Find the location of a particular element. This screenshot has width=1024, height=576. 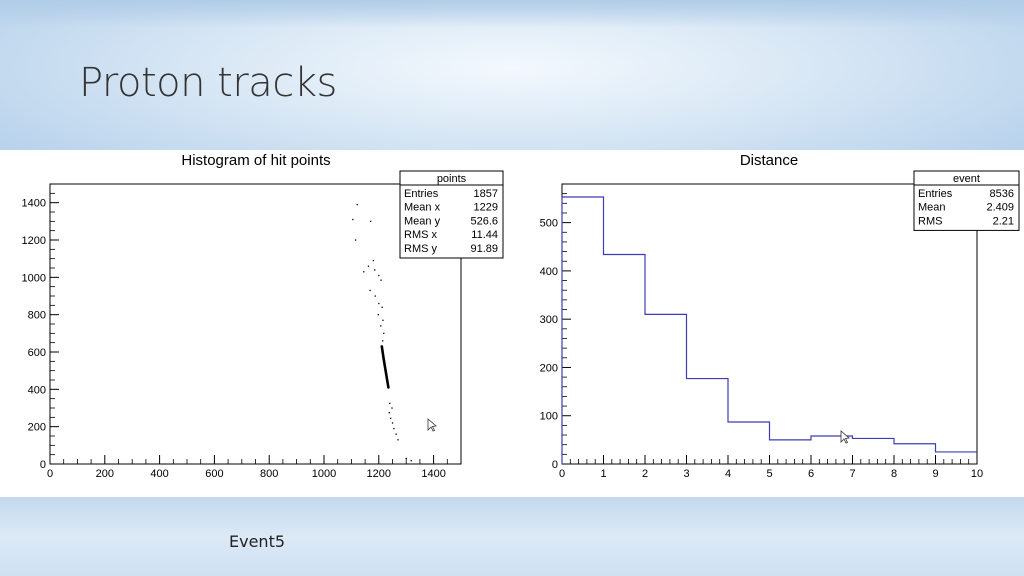

chart1-x-tick-label: 400 is located at coordinates (159, 474).